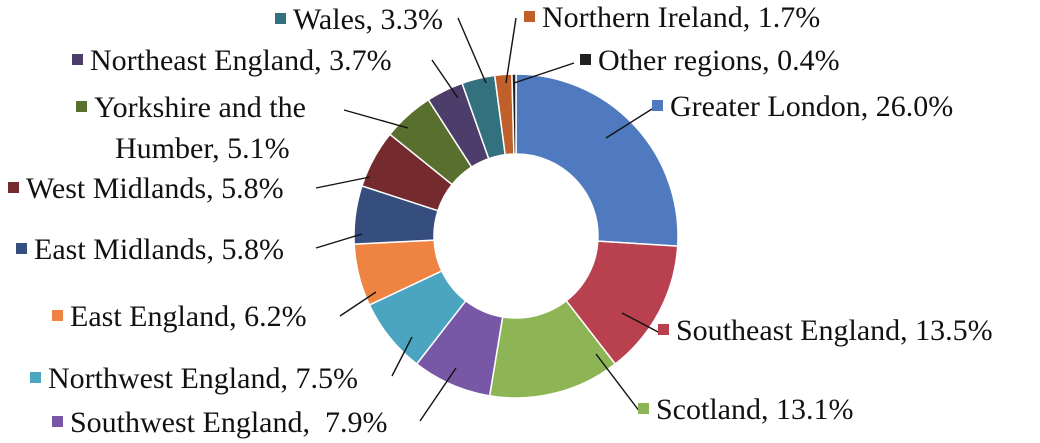 The image size is (1040, 443). Describe the element at coordinates (200, 107) in the screenshot. I see `slice-label: Yorkshire and the` at that location.